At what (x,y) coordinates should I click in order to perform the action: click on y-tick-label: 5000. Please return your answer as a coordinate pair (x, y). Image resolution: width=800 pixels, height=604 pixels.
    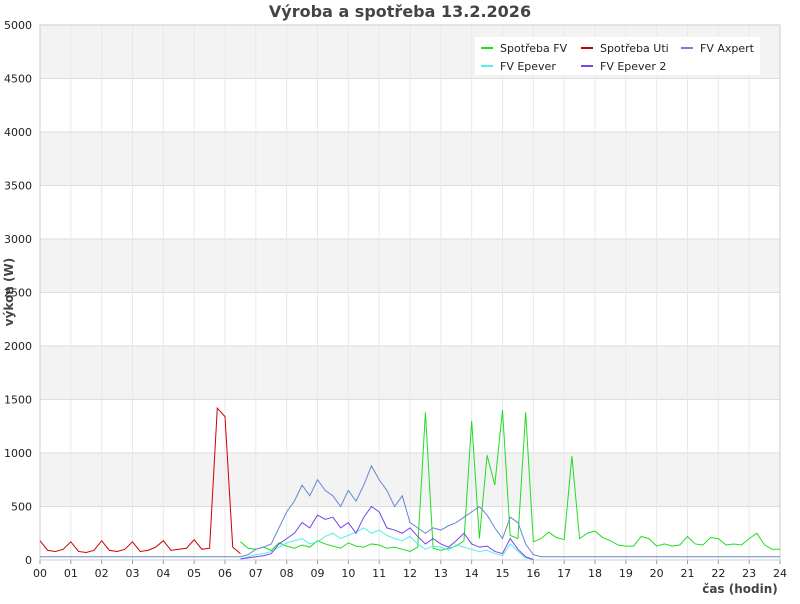
    Looking at the image, I should click on (18, 25).